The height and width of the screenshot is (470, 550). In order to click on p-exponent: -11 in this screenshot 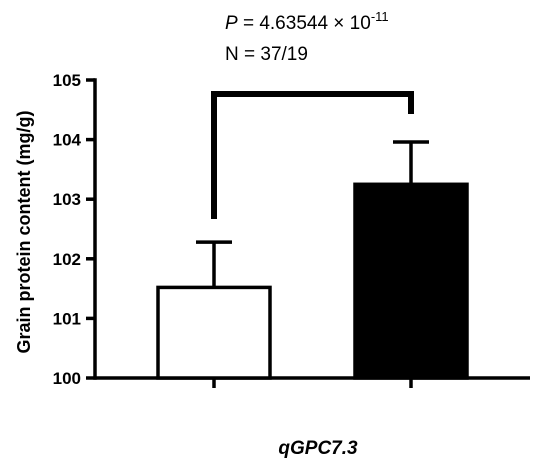, I will do `click(380, 16)`.